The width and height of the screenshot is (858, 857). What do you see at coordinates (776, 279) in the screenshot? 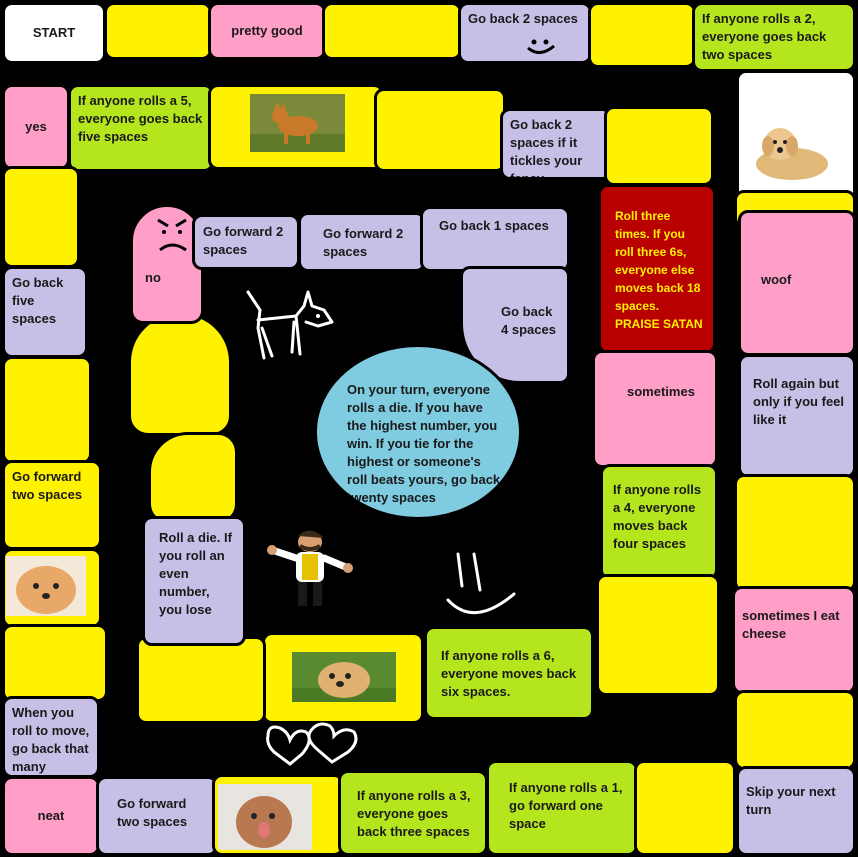
I see `space-label: woof` at bounding box center [776, 279].